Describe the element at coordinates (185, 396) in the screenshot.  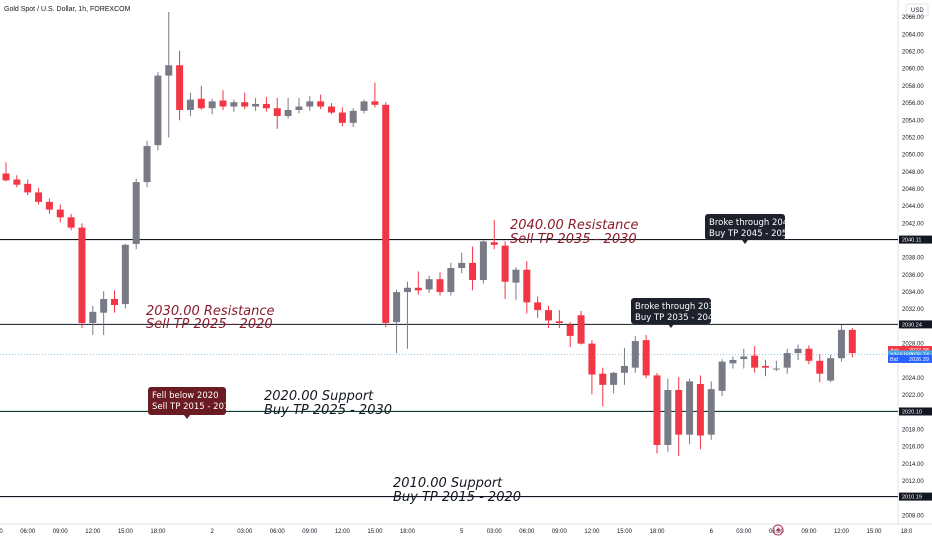
I see `callout-line-1: Fell below 2020` at that location.